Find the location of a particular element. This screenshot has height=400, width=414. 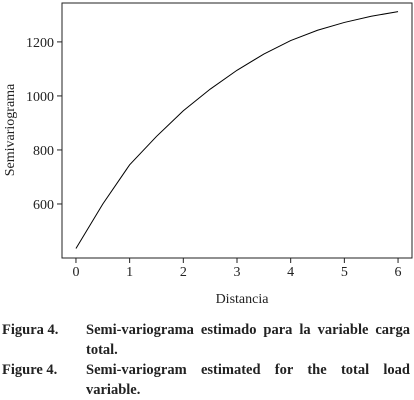

x-tick-label: 2 is located at coordinates (183, 272).